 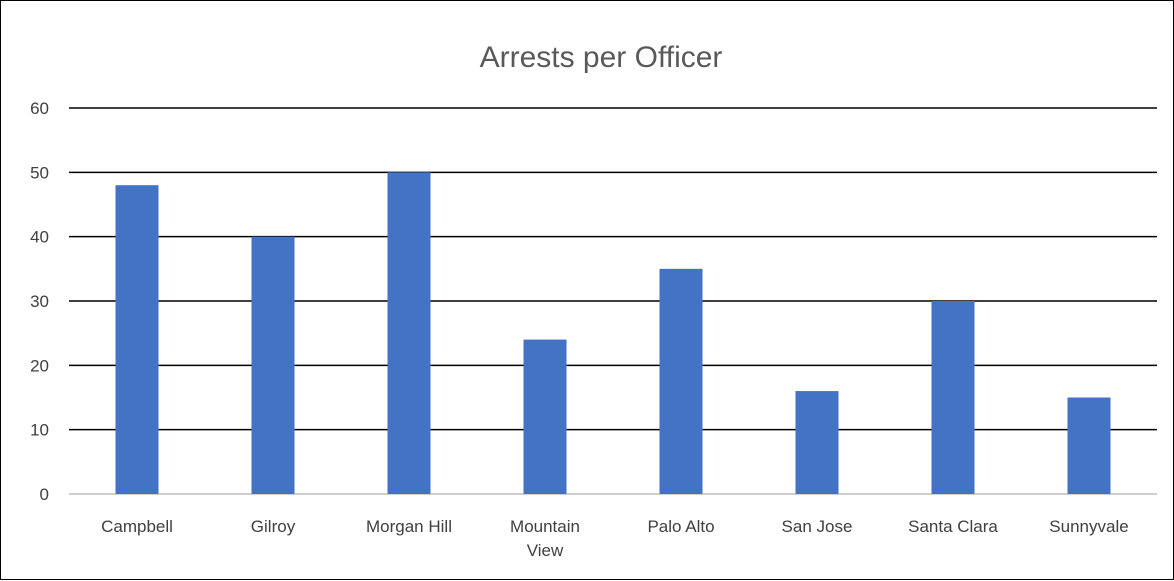 I want to click on x-category-label: Morgan Hill, so click(x=409, y=526).